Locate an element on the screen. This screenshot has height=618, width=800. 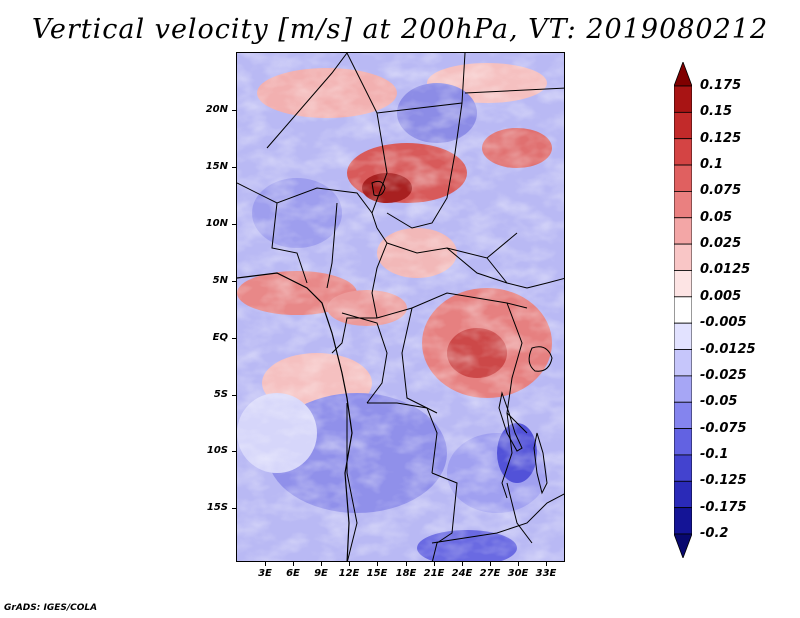
colorbar-label: 0.005 is located at coordinates (721, 296).